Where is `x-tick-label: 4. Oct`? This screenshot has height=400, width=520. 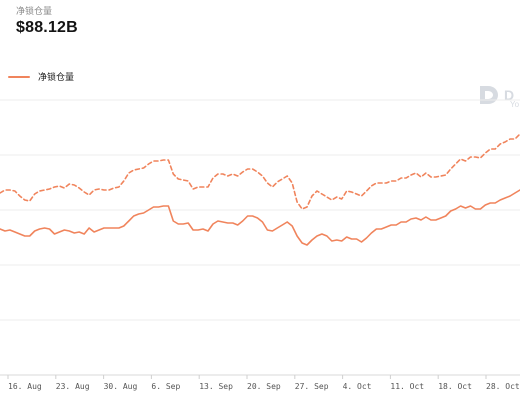 x-tick-label: 4. Oct is located at coordinates (357, 386).